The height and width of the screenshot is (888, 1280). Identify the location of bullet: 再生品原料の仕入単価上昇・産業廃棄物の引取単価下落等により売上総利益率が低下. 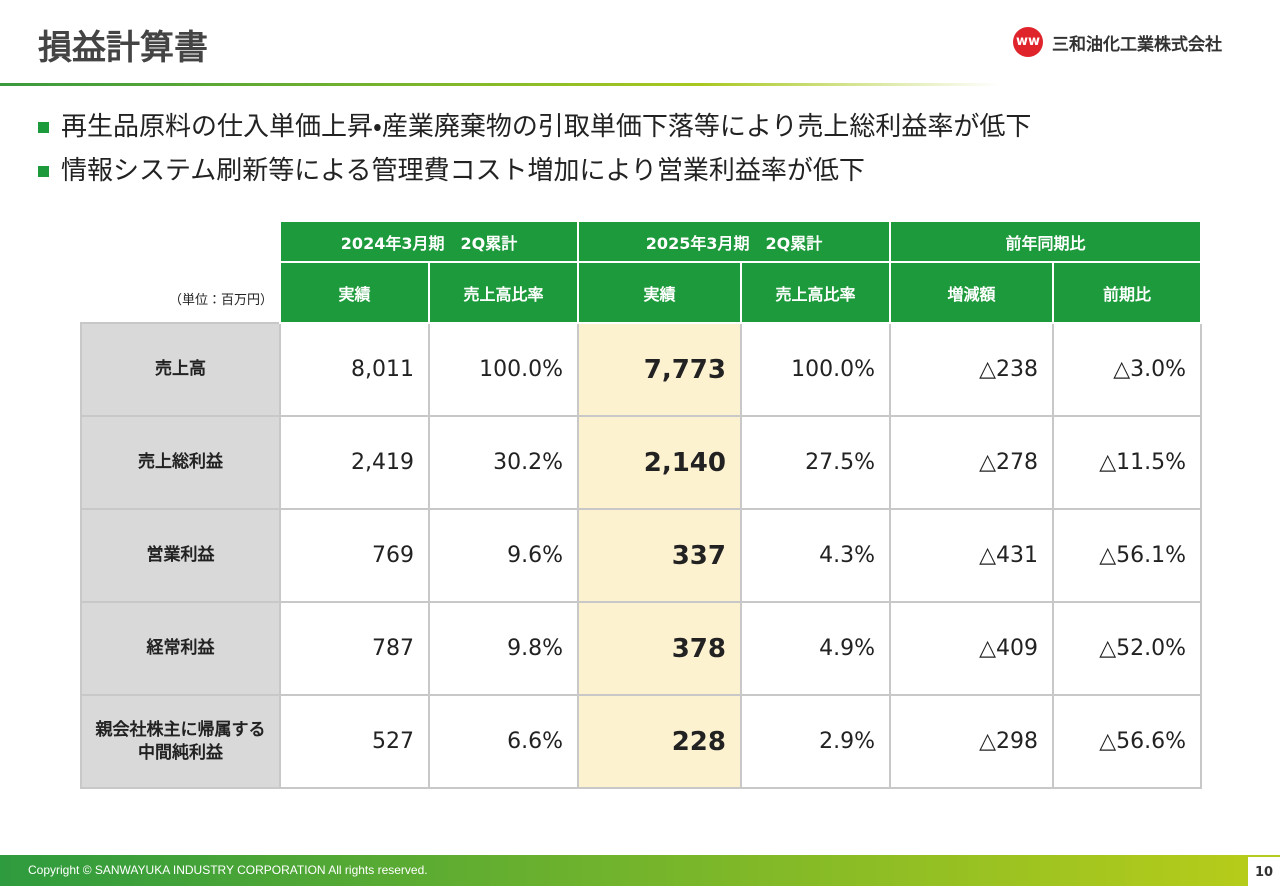
(534, 124).